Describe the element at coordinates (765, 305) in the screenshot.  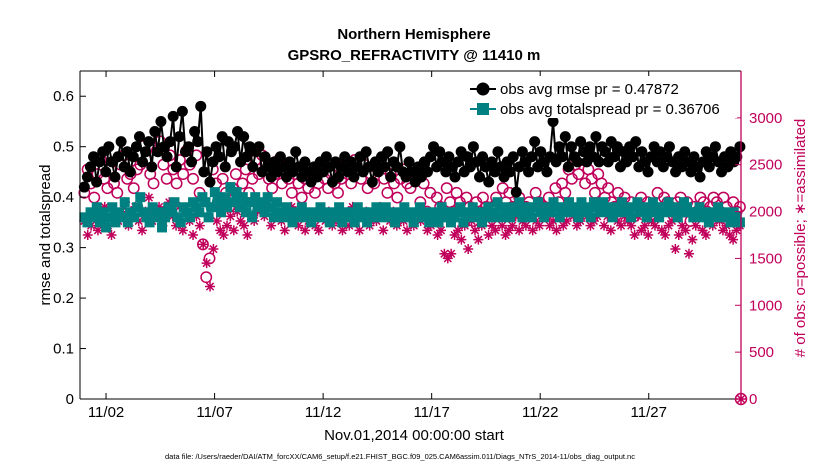
I see `y-right-tick-label: 1000` at that location.